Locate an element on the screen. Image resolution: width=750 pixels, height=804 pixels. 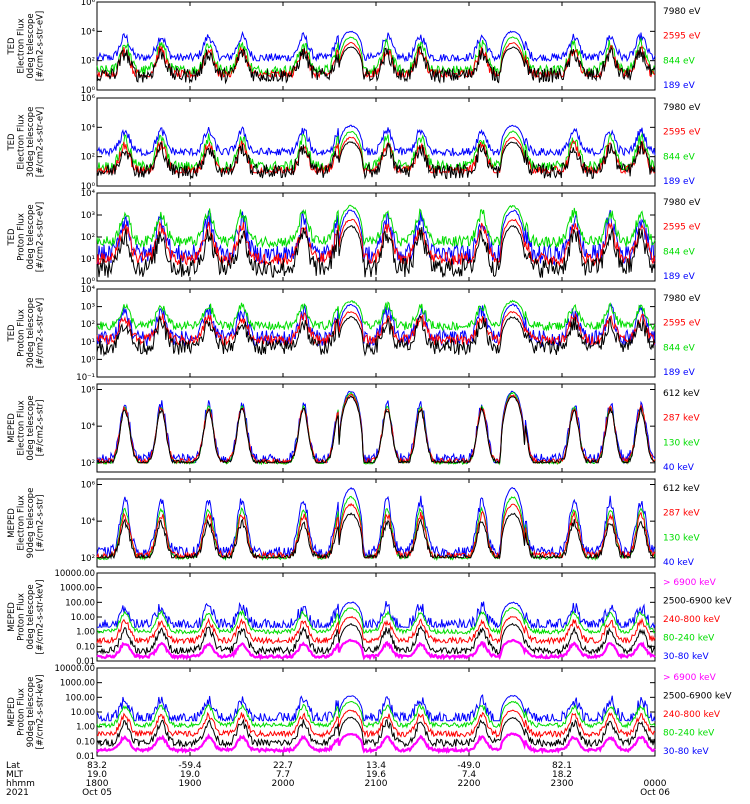
x-axis-value: 22.7 is located at coordinates (283, 766).